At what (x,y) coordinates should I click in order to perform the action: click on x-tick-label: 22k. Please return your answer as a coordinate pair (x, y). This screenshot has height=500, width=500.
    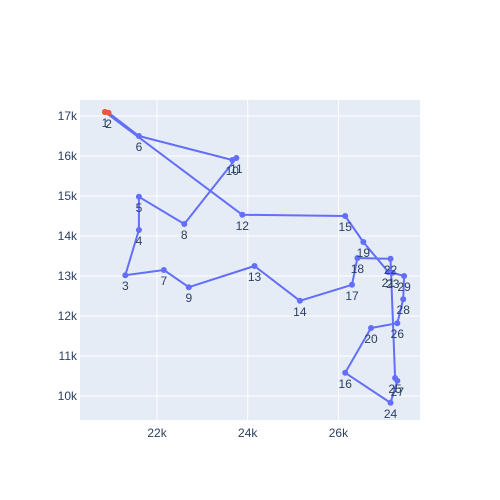
    Looking at the image, I should click on (157, 433).